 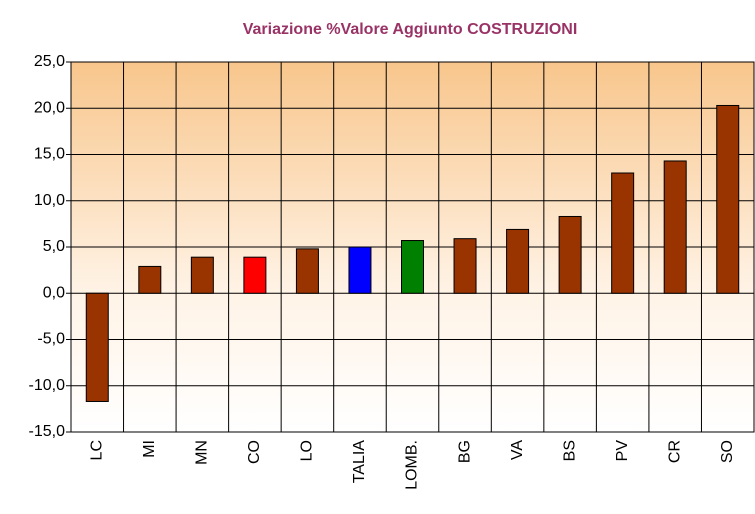 I want to click on x-tick-label: MN, so click(x=202, y=452).